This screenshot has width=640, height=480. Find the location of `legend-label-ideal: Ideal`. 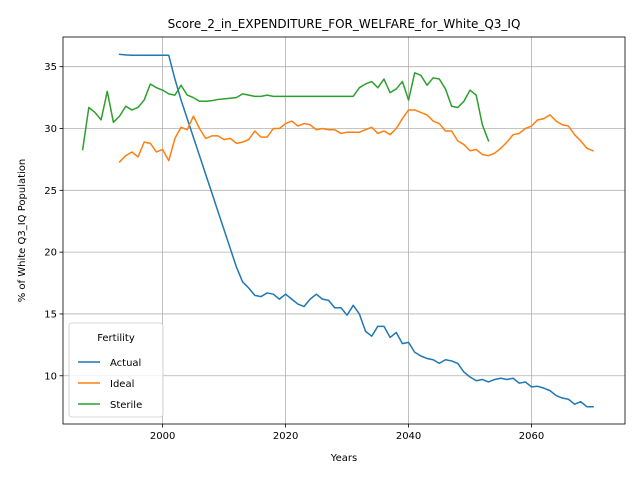

legend-label-ideal: Ideal is located at coordinates (122, 384).